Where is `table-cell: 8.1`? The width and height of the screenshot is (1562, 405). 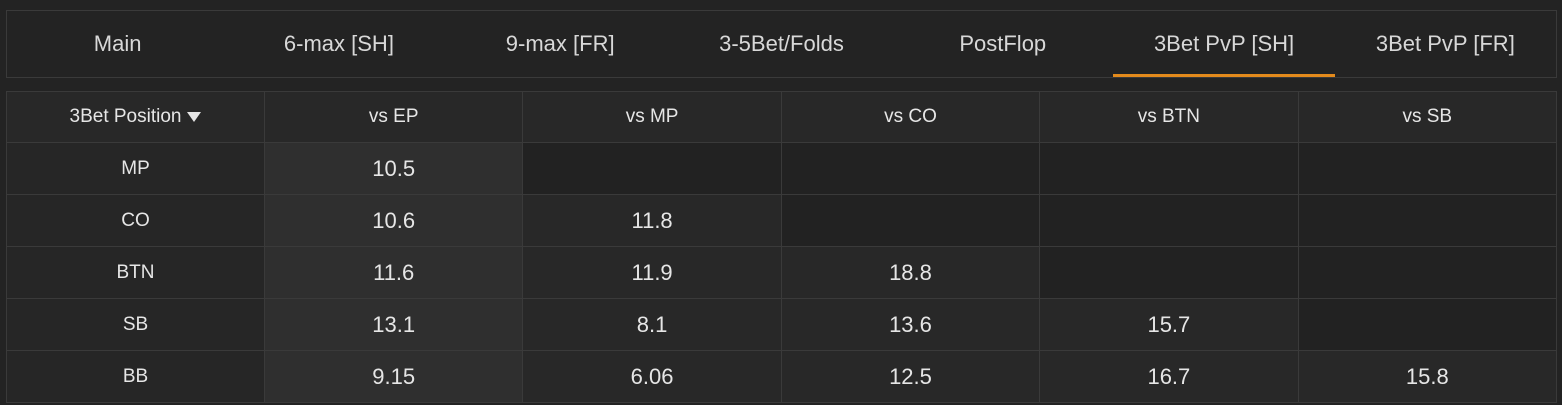
table-cell: 8.1 is located at coordinates (652, 324).